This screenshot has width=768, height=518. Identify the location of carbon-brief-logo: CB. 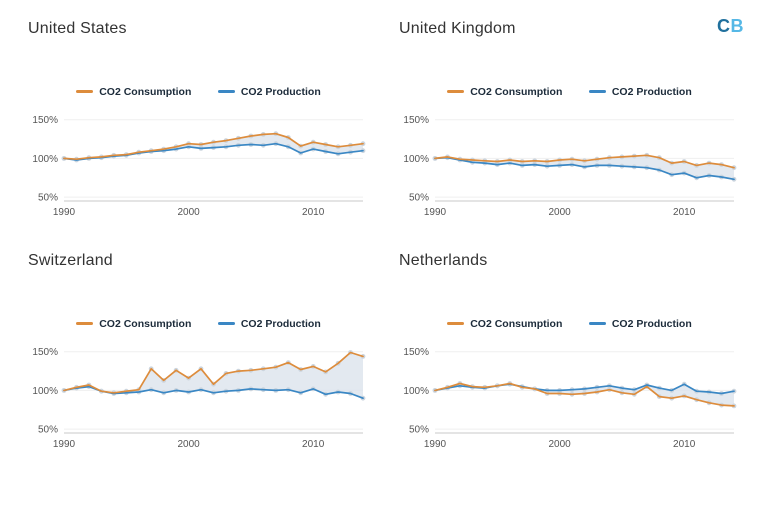
(730, 26).